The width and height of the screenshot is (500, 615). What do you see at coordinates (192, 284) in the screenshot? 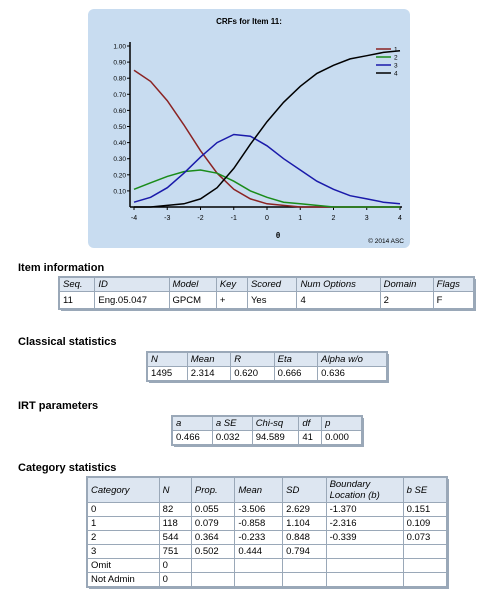
I see `column-header: Model` at bounding box center [192, 284].